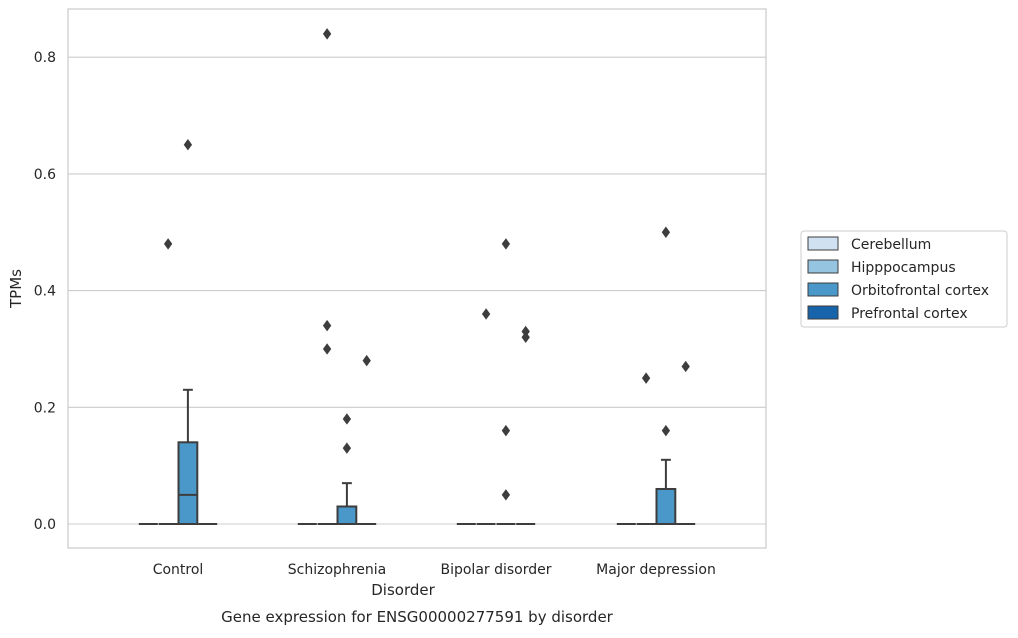 The height and width of the screenshot is (638, 1018). What do you see at coordinates (178, 570) in the screenshot?
I see `x-tick-label: Control` at bounding box center [178, 570].